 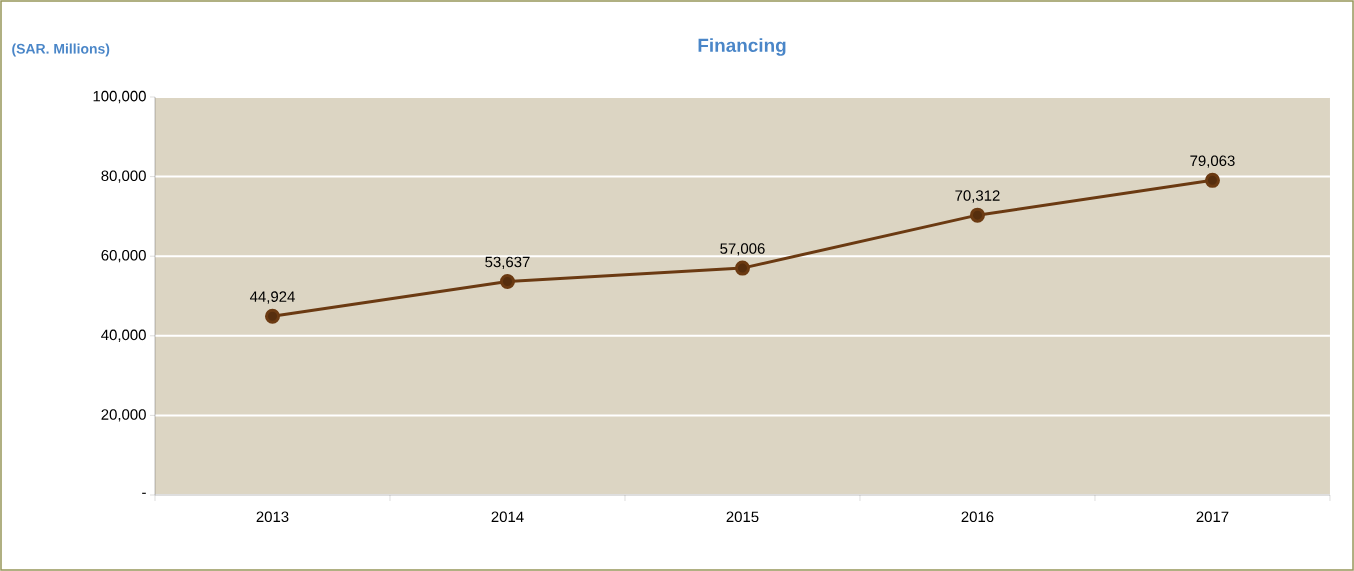 What do you see at coordinates (123, 176) in the screenshot?
I see `y-tick-label: 80,000` at bounding box center [123, 176].